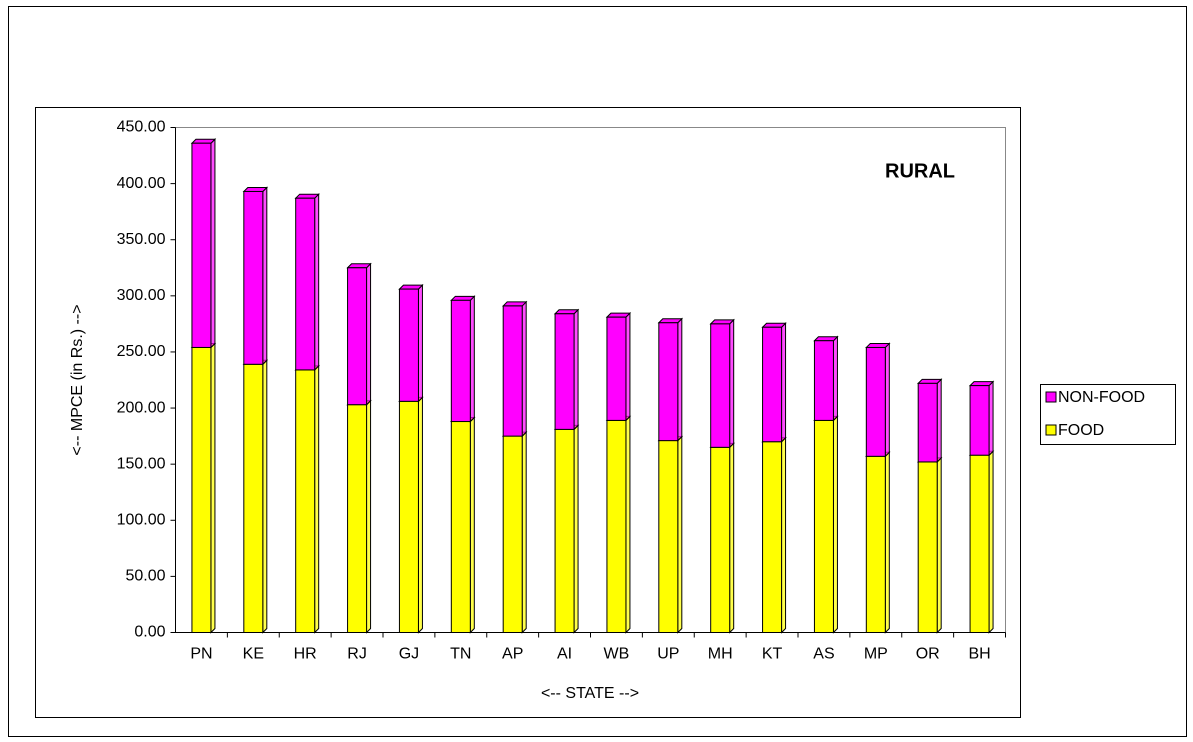 The height and width of the screenshot is (742, 1193). What do you see at coordinates (979, 654) in the screenshot?
I see `x-tick-label: BH` at bounding box center [979, 654].